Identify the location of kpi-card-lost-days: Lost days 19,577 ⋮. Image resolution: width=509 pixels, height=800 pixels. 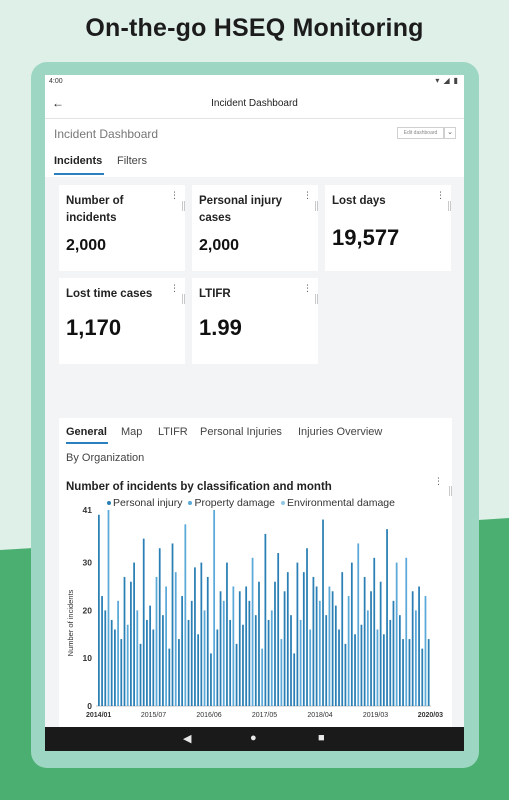
(388, 228).